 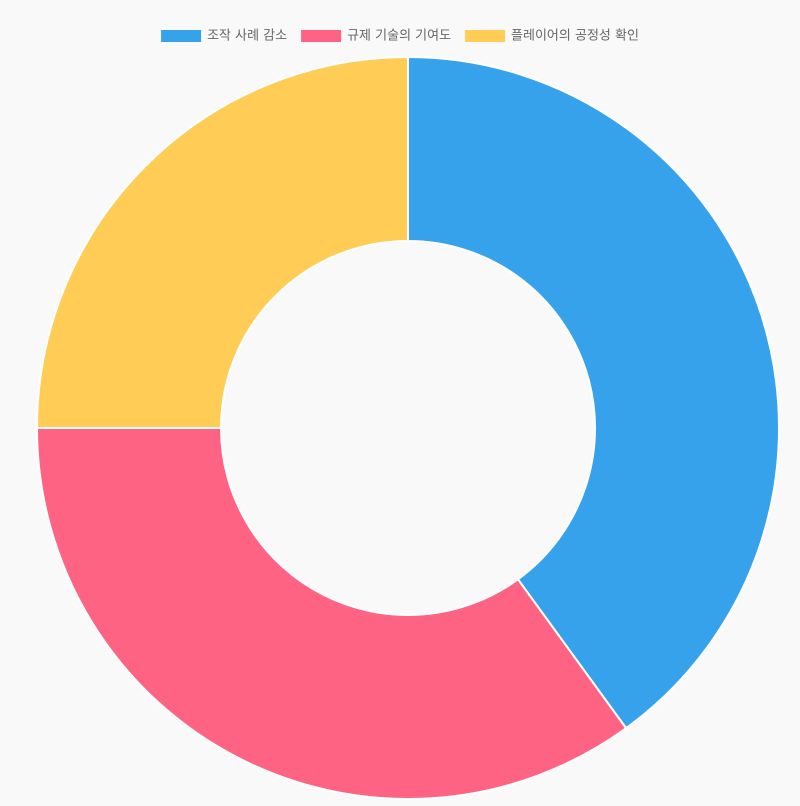 What do you see at coordinates (247, 36) in the screenshot?
I see `legend-label: 조작 사례 감소` at bounding box center [247, 36].